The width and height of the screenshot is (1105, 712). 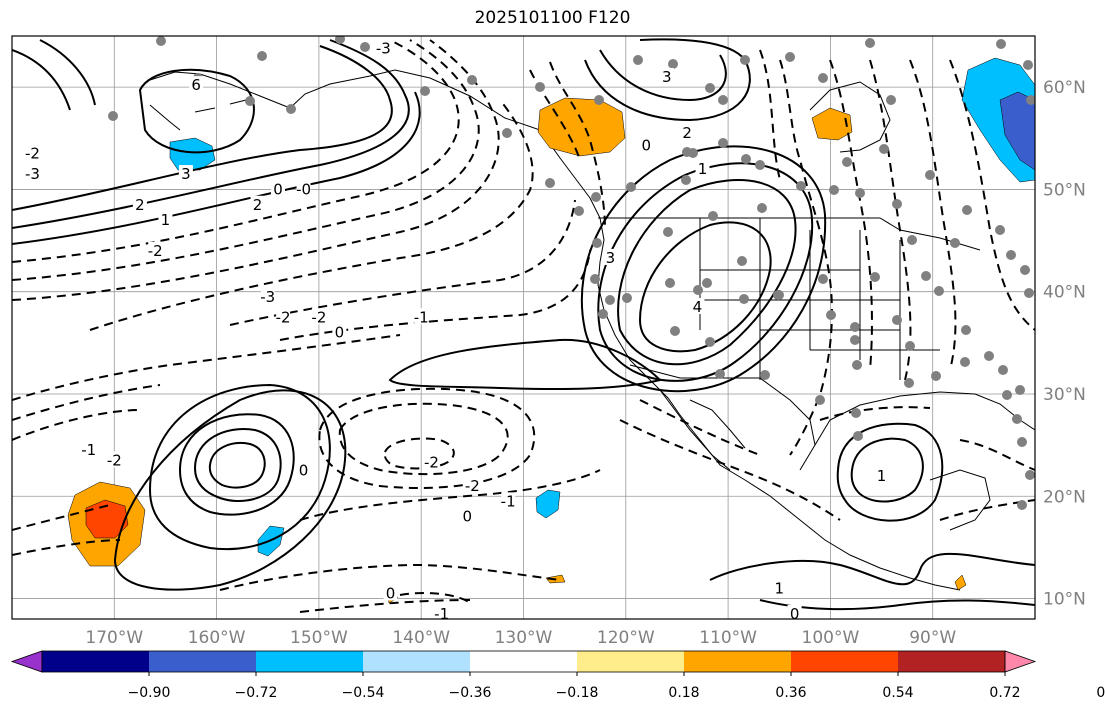 I want to click on anomaly-patch-east-pacific-blue, so click(x=548, y=504).